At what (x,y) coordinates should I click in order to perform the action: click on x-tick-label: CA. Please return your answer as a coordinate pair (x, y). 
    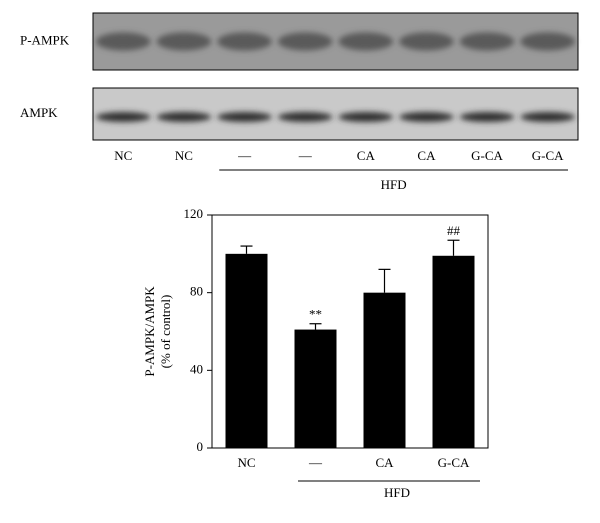
    Looking at the image, I should click on (384, 462).